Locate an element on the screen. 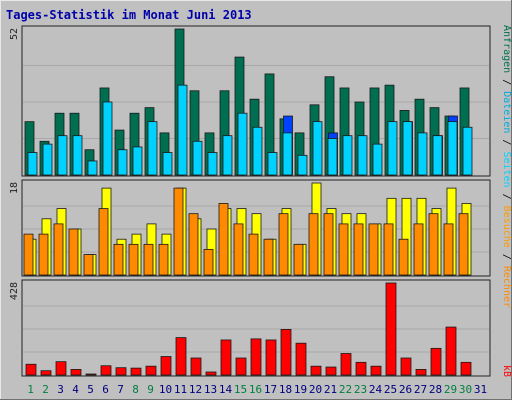 This screenshot has width=512, height=400. day-label: 2 is located at coordinates (45, 389).